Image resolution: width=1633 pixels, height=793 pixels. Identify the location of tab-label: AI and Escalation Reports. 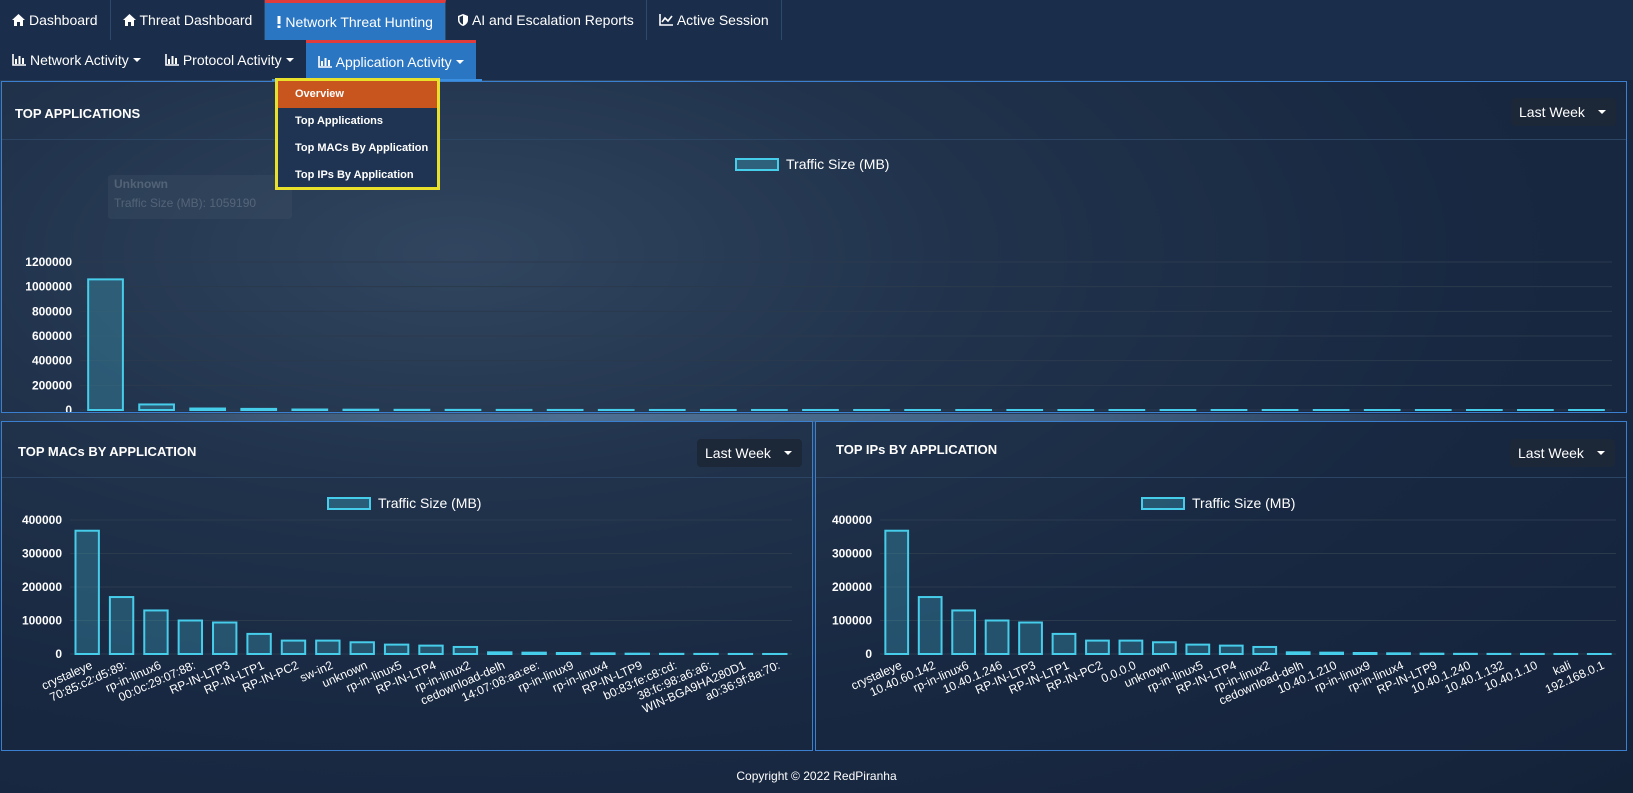
(552, 20).